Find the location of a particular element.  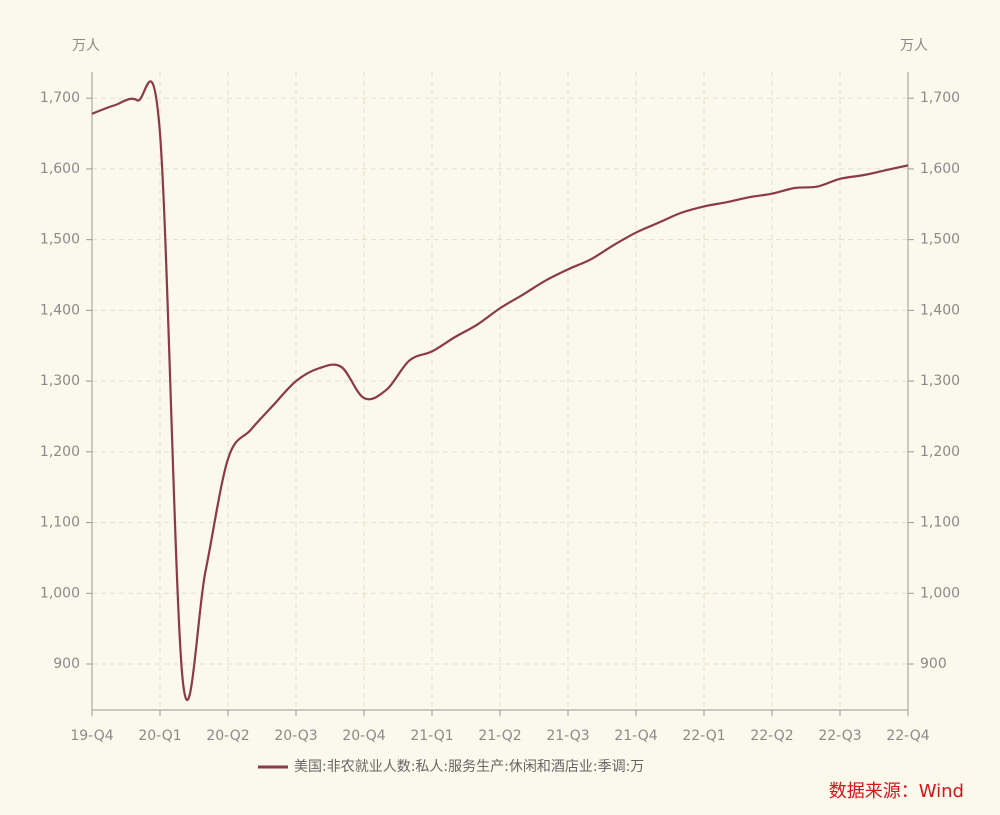

y2-tick-label: 1,400 is located at coordinates (940, 310).